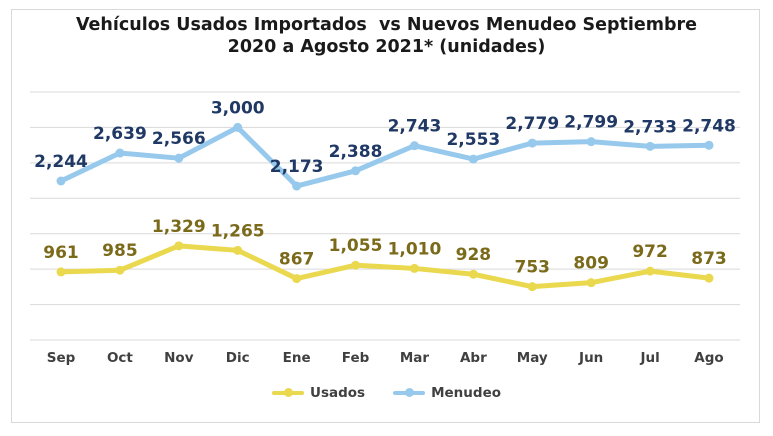 The image size is (773, 436). What do you see at coordinates (532, 124) in the screenshot?
I see `data-label: 2,779` at bounding box center [532, 124].